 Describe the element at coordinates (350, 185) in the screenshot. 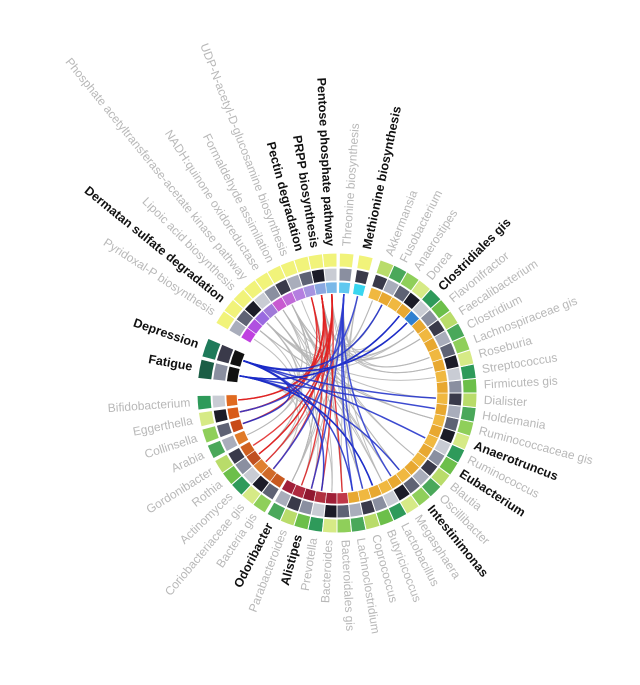

I see `node-label: Threonine biosynthesis` at that location.